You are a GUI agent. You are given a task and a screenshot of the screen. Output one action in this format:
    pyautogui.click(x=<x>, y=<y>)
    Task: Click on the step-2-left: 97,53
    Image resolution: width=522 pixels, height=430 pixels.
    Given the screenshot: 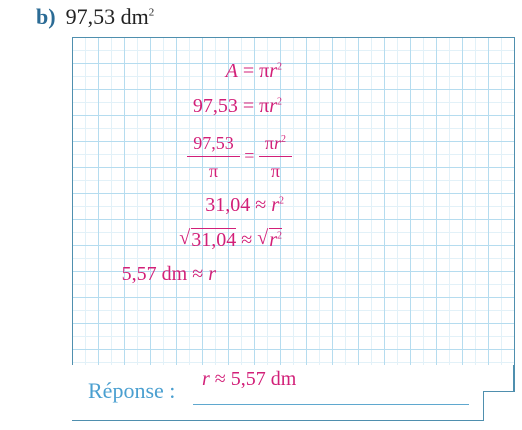 What is the action you would take?
    pyautogui.click(x=215, y=106)
    